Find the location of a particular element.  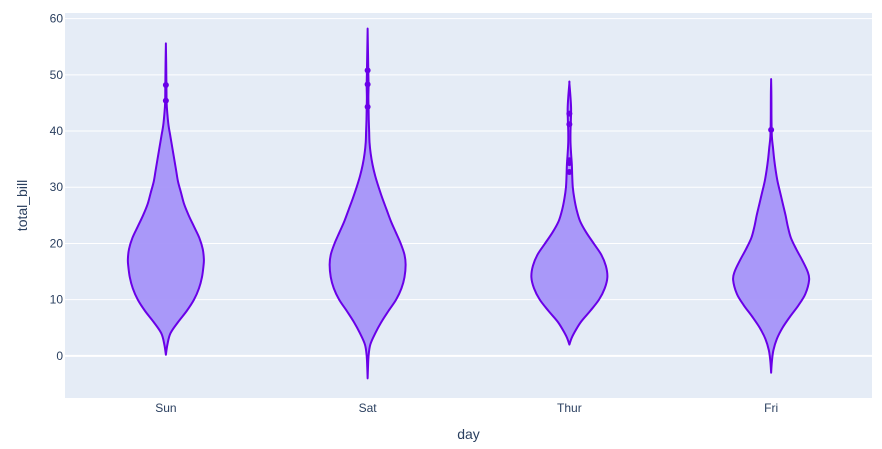

y-axis-ticks: 0 10 20 30 40 50 60 is located at coordinates (57, 187).